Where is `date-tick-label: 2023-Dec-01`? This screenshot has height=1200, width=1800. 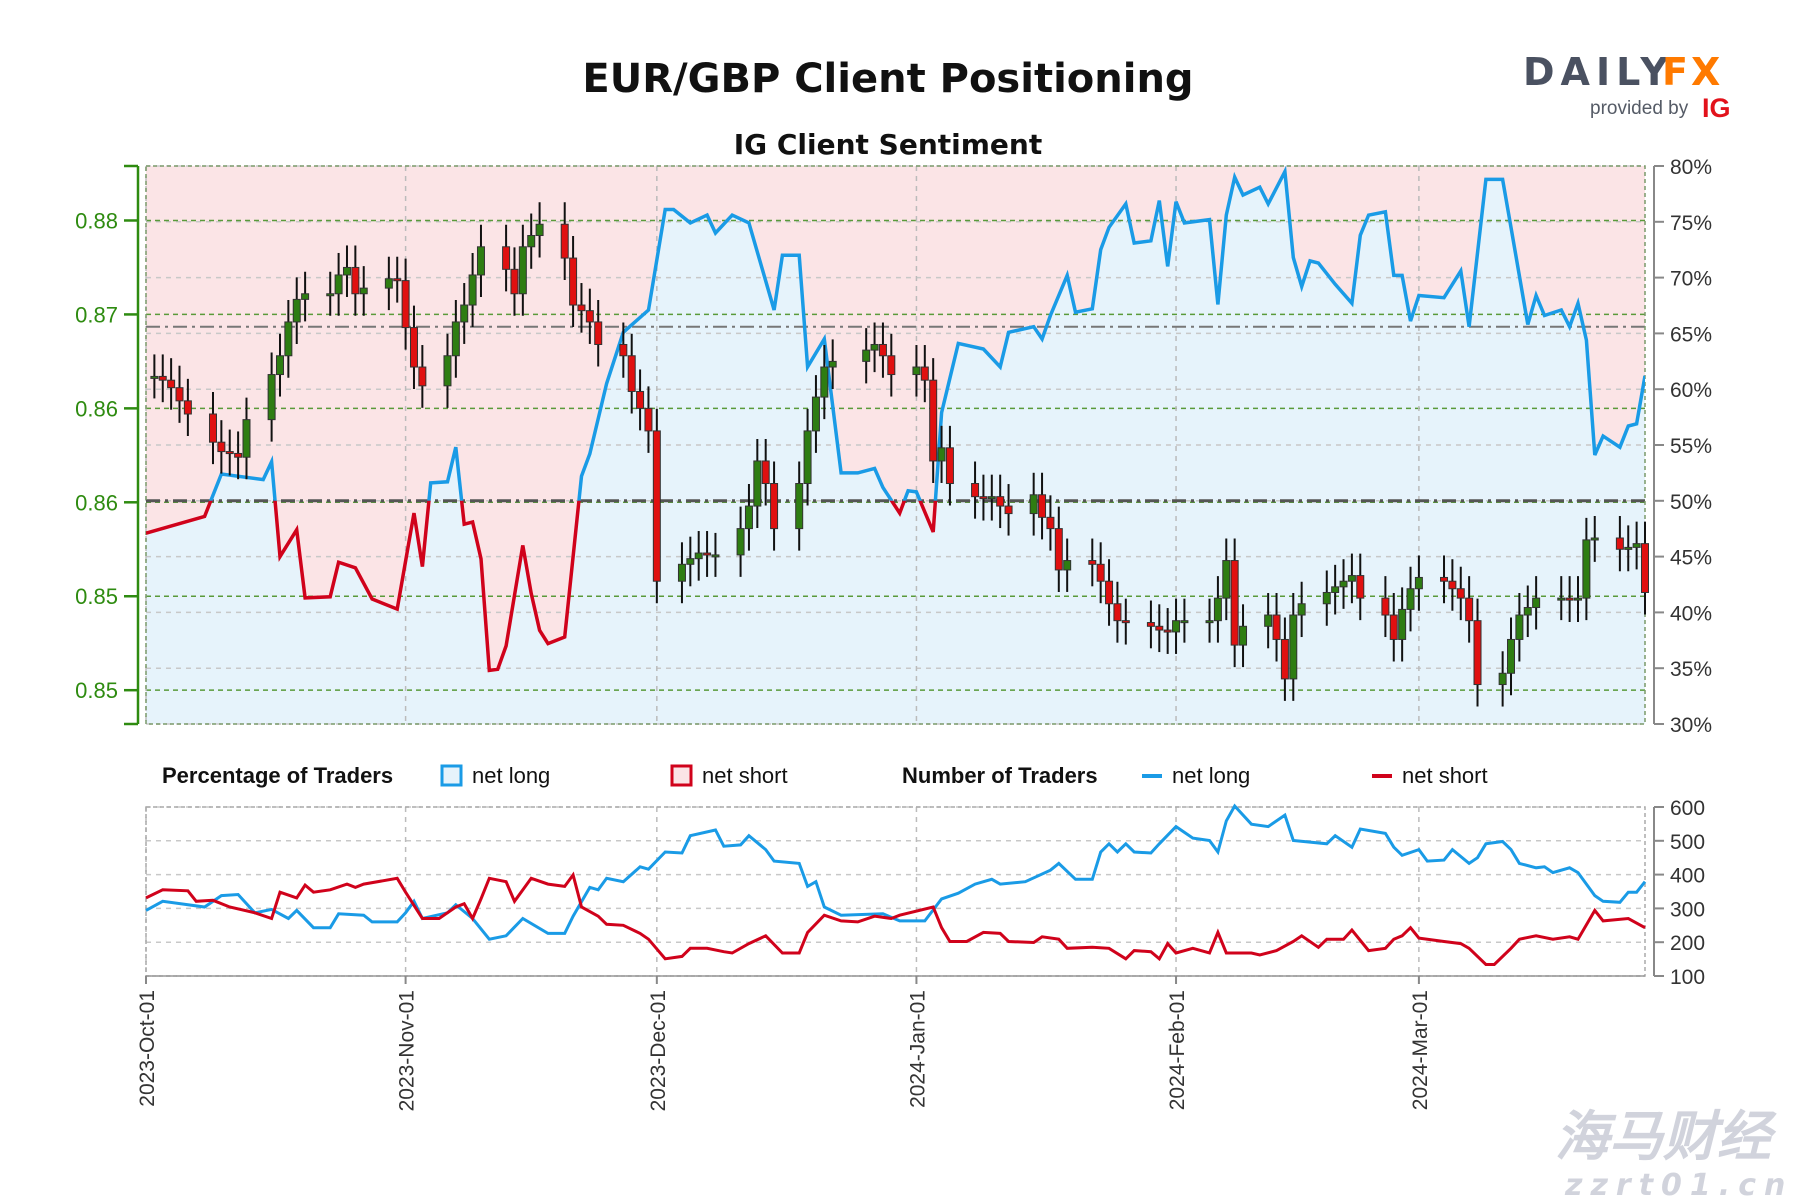 date-tick-label: 2023-Dec-01 is located at coordinates (658, 1050).